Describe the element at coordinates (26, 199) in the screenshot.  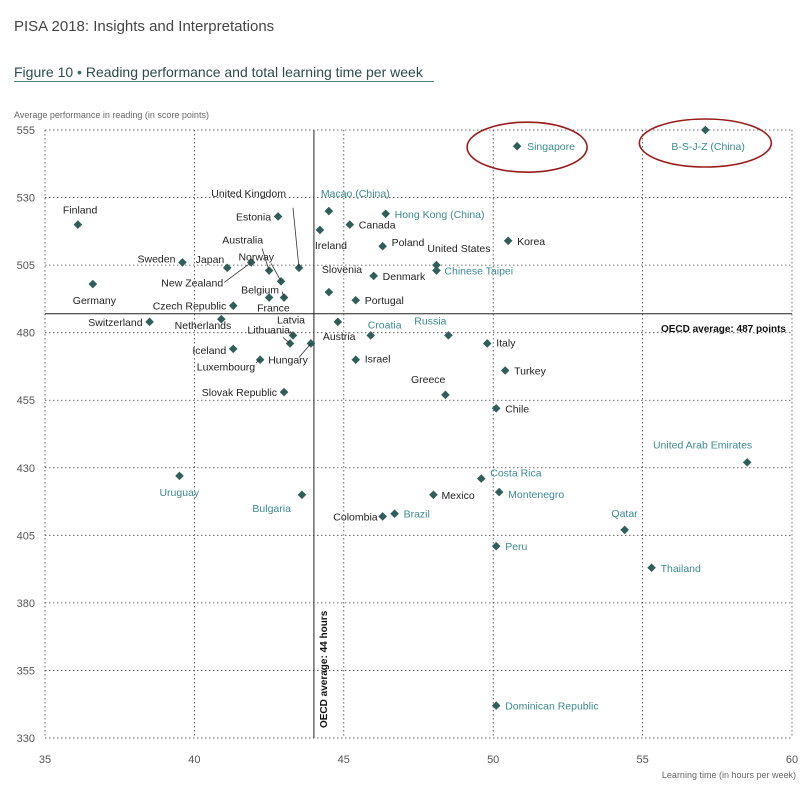
I see `y-tick-label: 530` at that location.